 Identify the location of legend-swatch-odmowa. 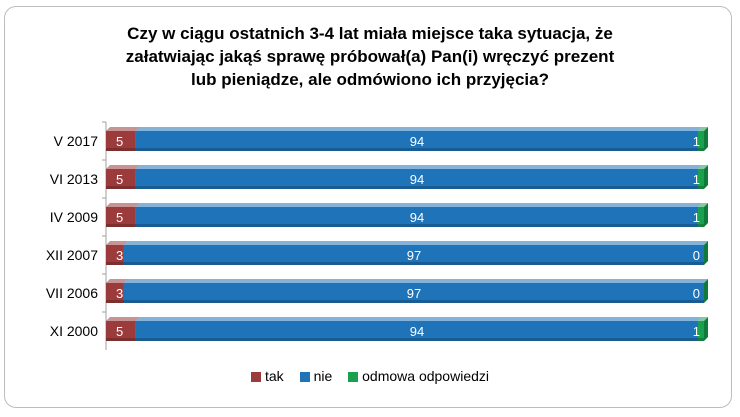
(353, 377).